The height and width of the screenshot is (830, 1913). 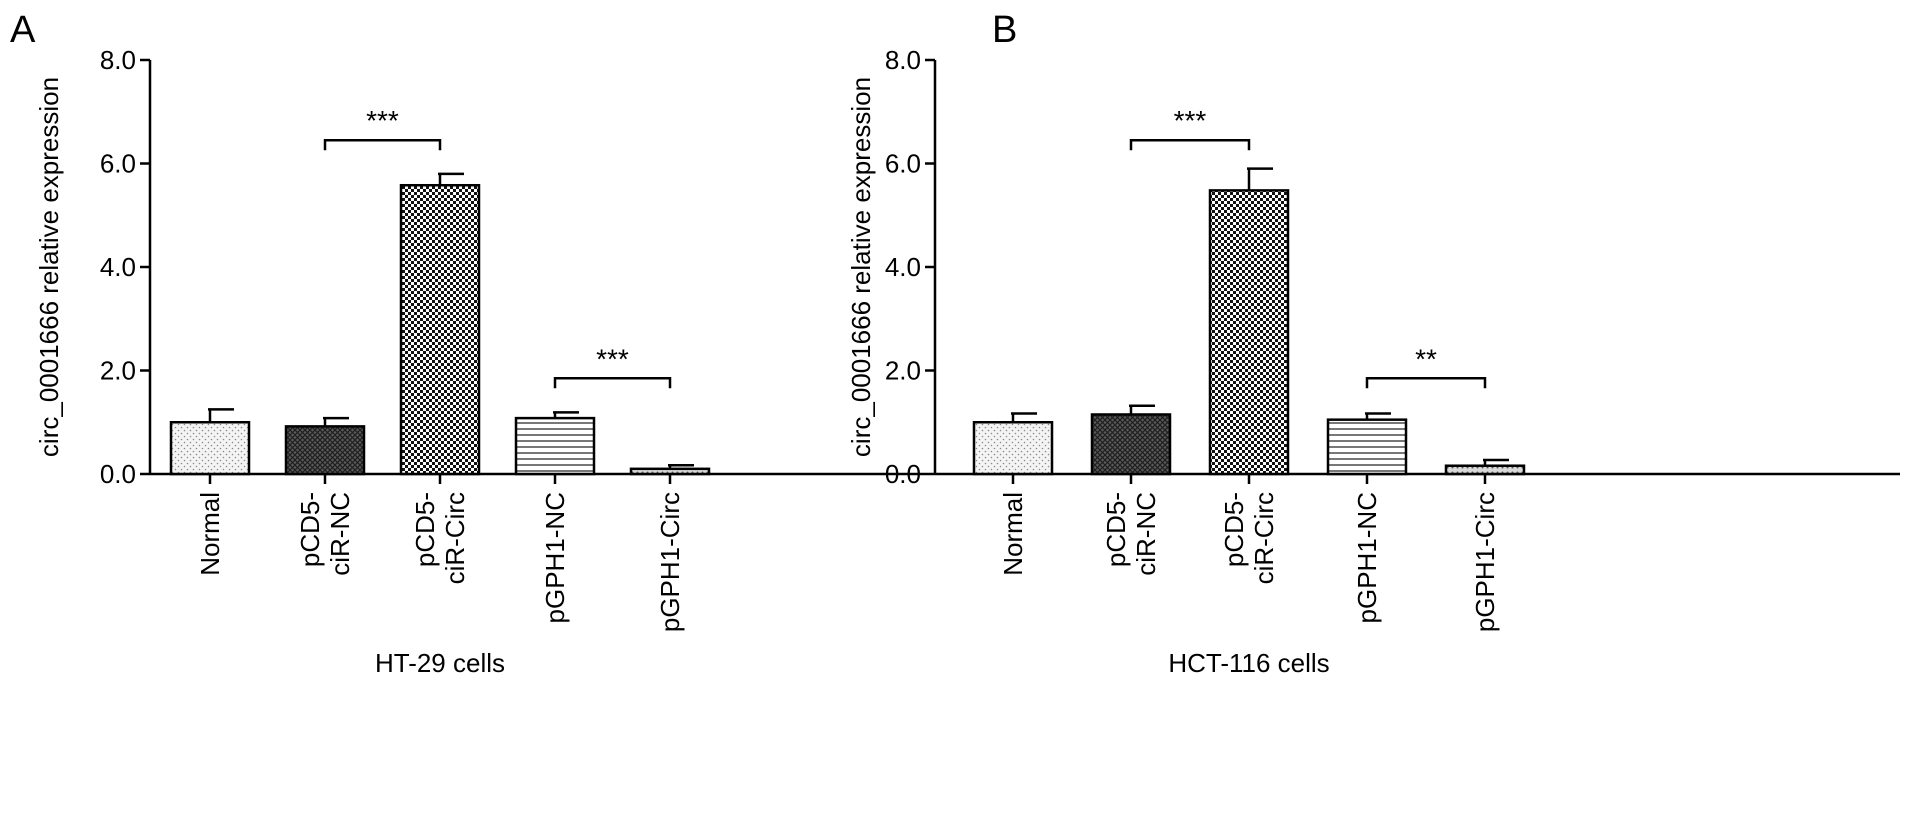 I want to click on significance-label: **, so click(x=1426, y=358).